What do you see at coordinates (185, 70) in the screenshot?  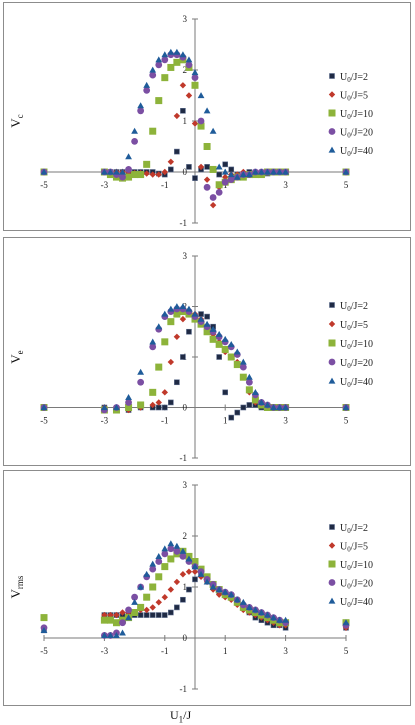 I see `y-tick-label: 2` at bounding box center [185, 70].